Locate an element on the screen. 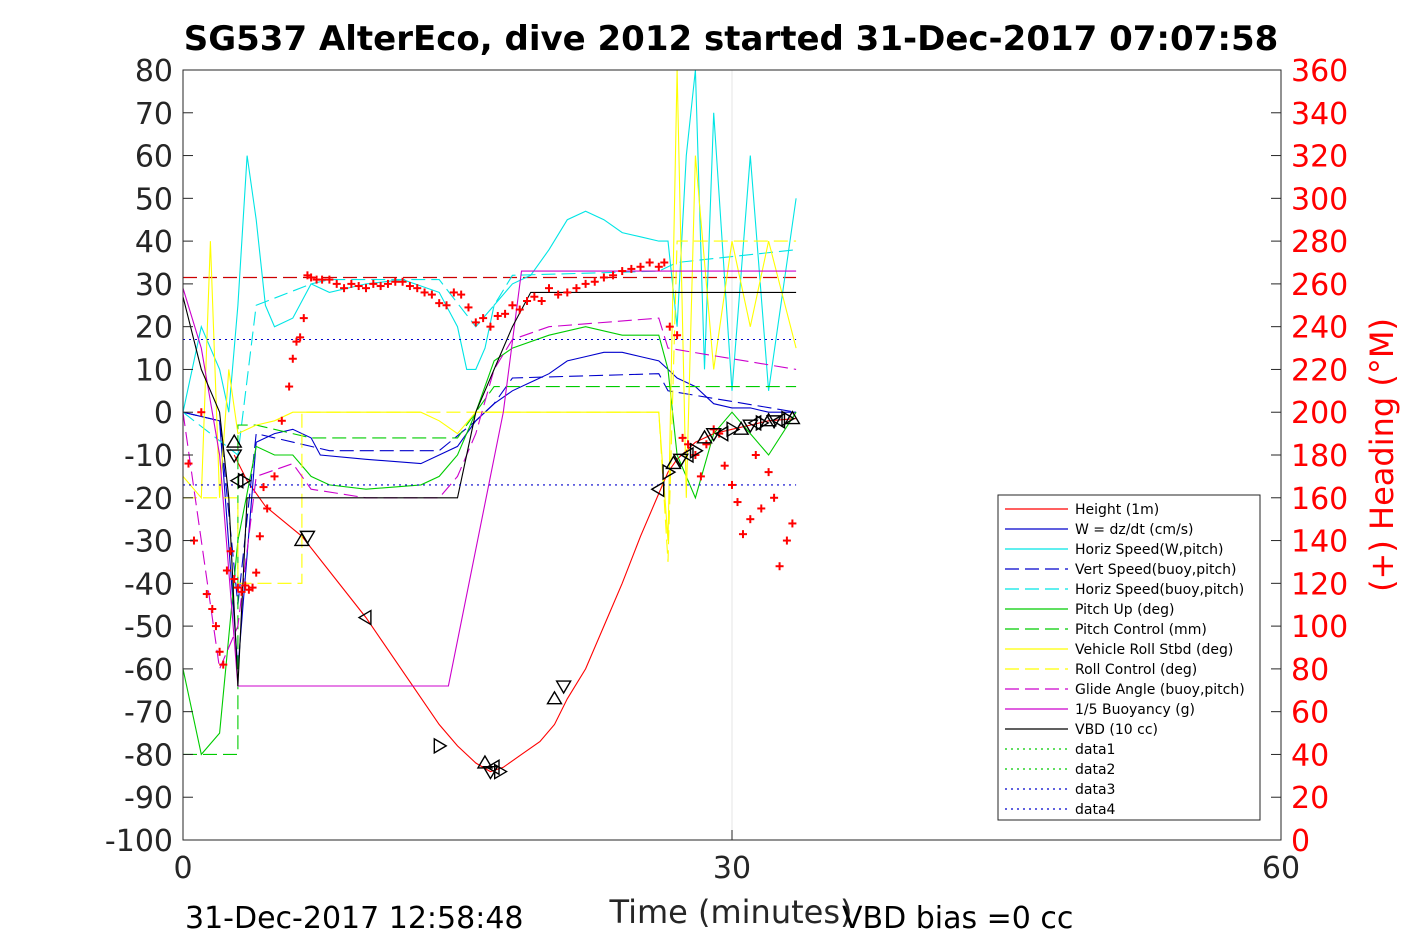 Image resolution: width=1417 pixels, height=945 pixels. tick-label-right: 40 is located at coordinates (1310, 755).